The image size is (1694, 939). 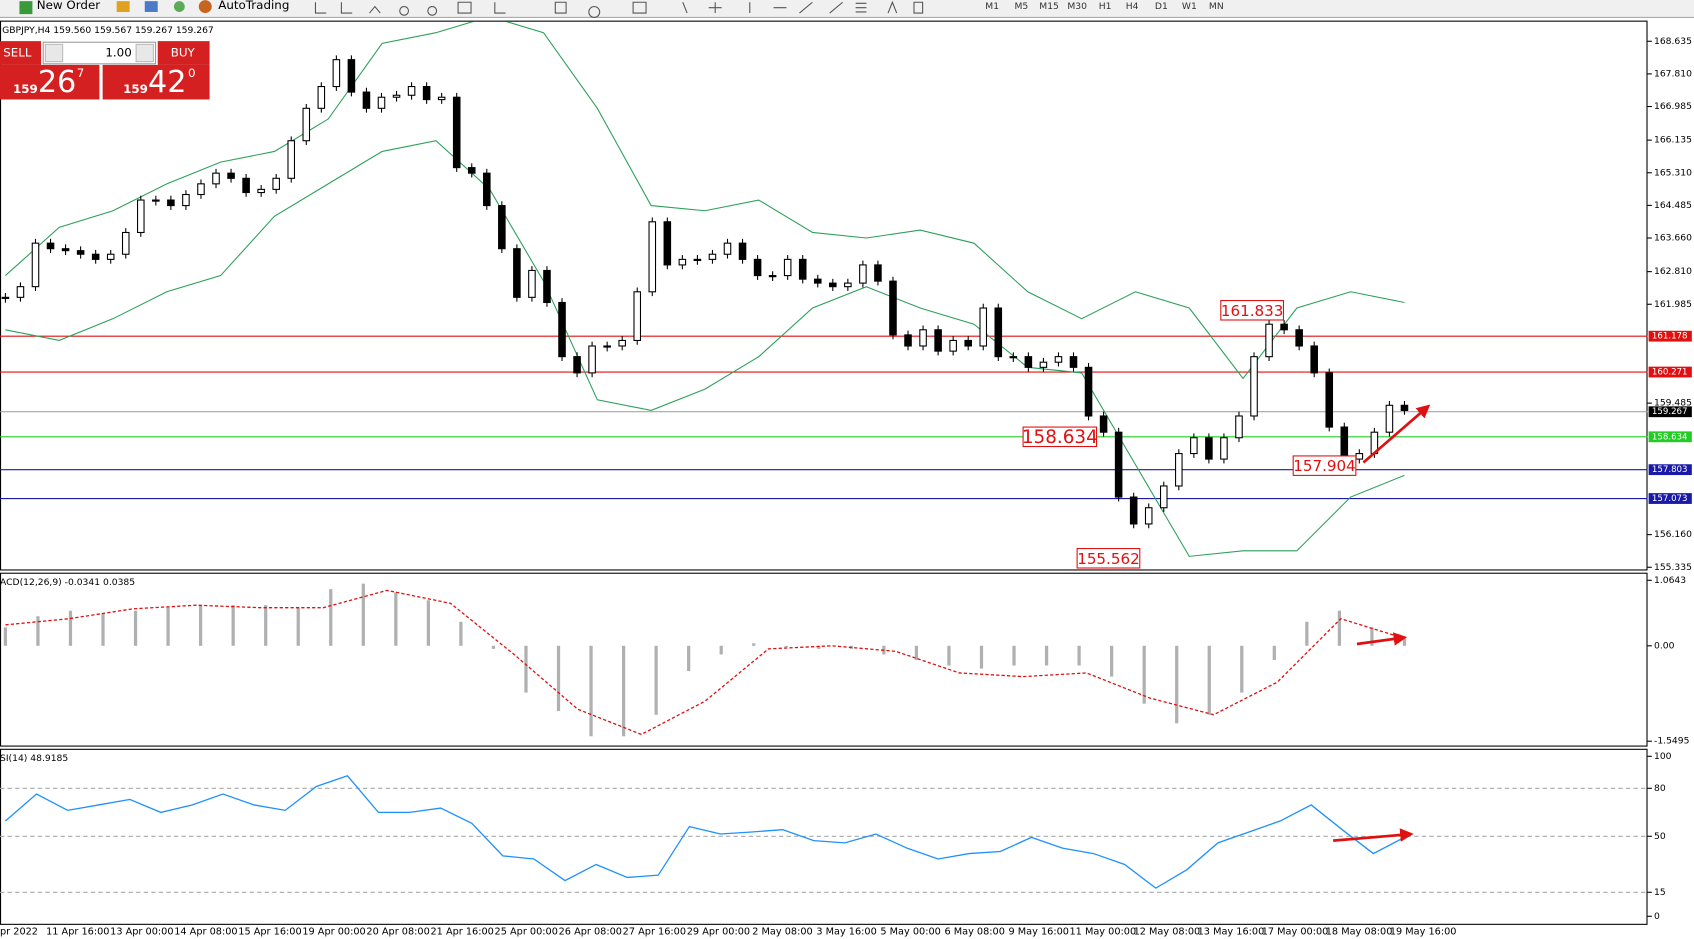 I want to click on one-click-trading-panel: SELL 1.00 BUY 159 26 7 159 42 0, so click(x=105, y=70).